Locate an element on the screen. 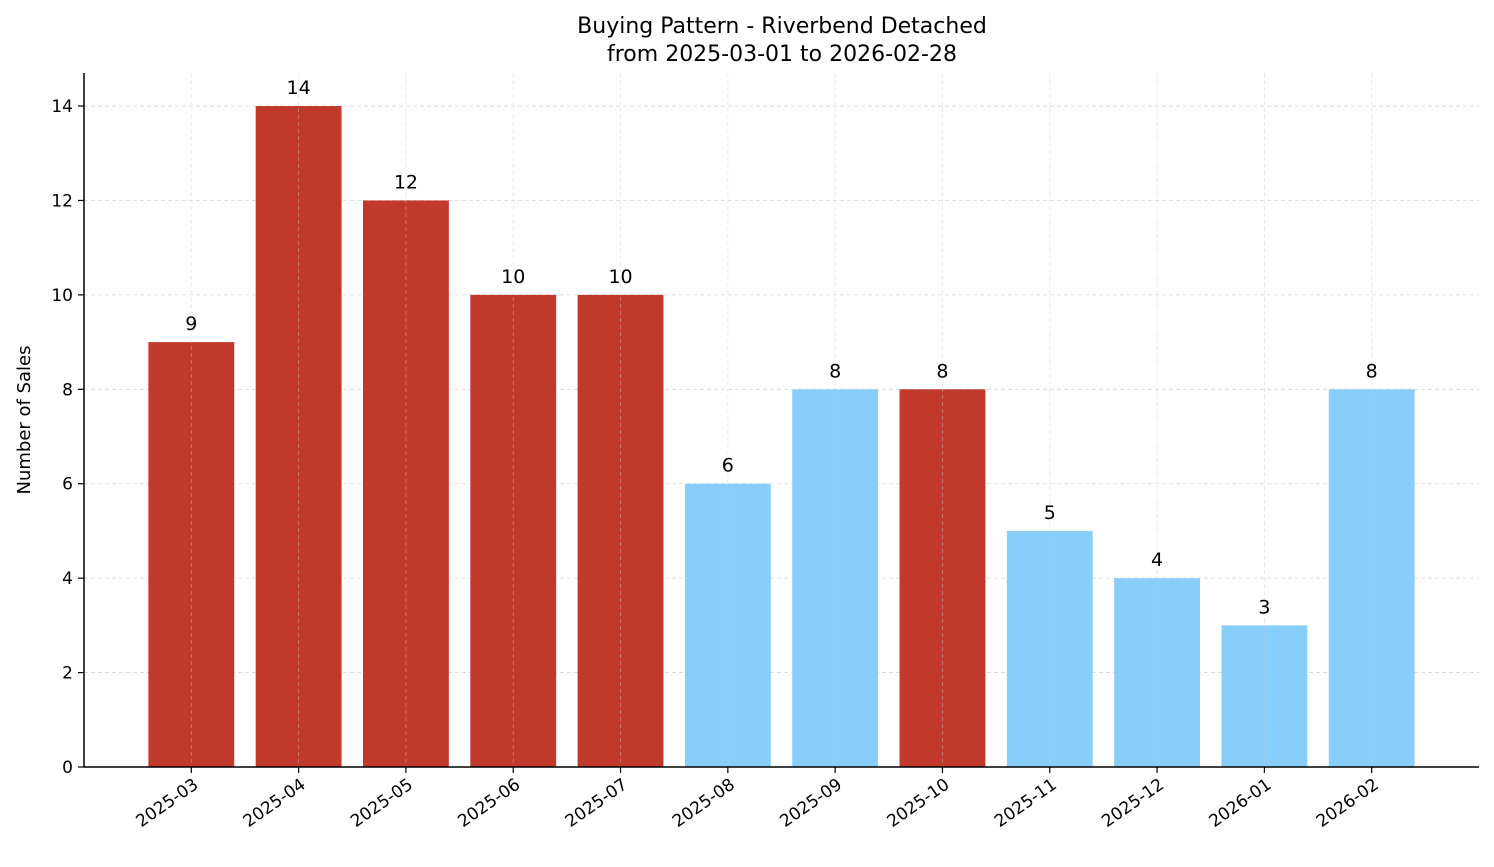 The width and height of the screenshot is (1494, 867). x-tick-label: 2025-10 is located at coordinates (919, 803).